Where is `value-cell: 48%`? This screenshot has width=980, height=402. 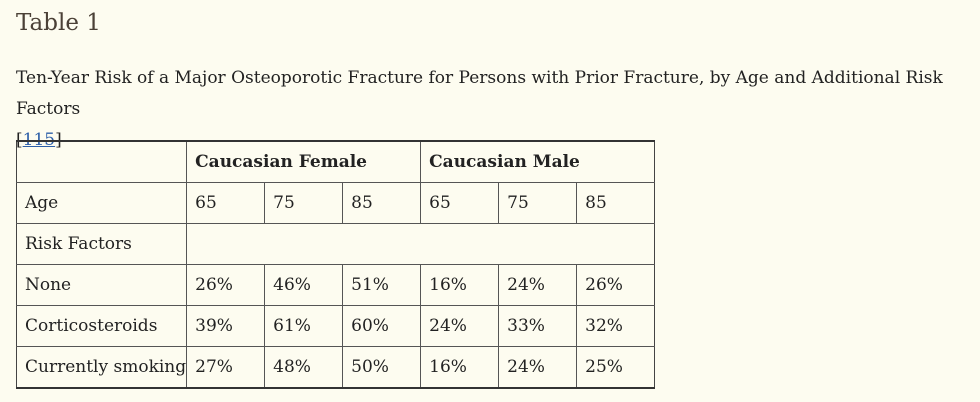 value-cell: 48% is located at coordinates (304, 367).